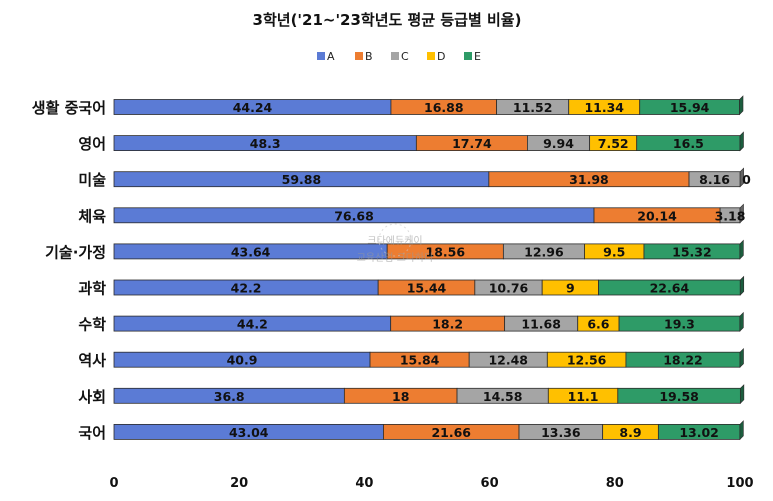 Image resolution: width=773 pixels, height=501 pixels. I want to click on data-label-a: 59.88, so click(302, 179).